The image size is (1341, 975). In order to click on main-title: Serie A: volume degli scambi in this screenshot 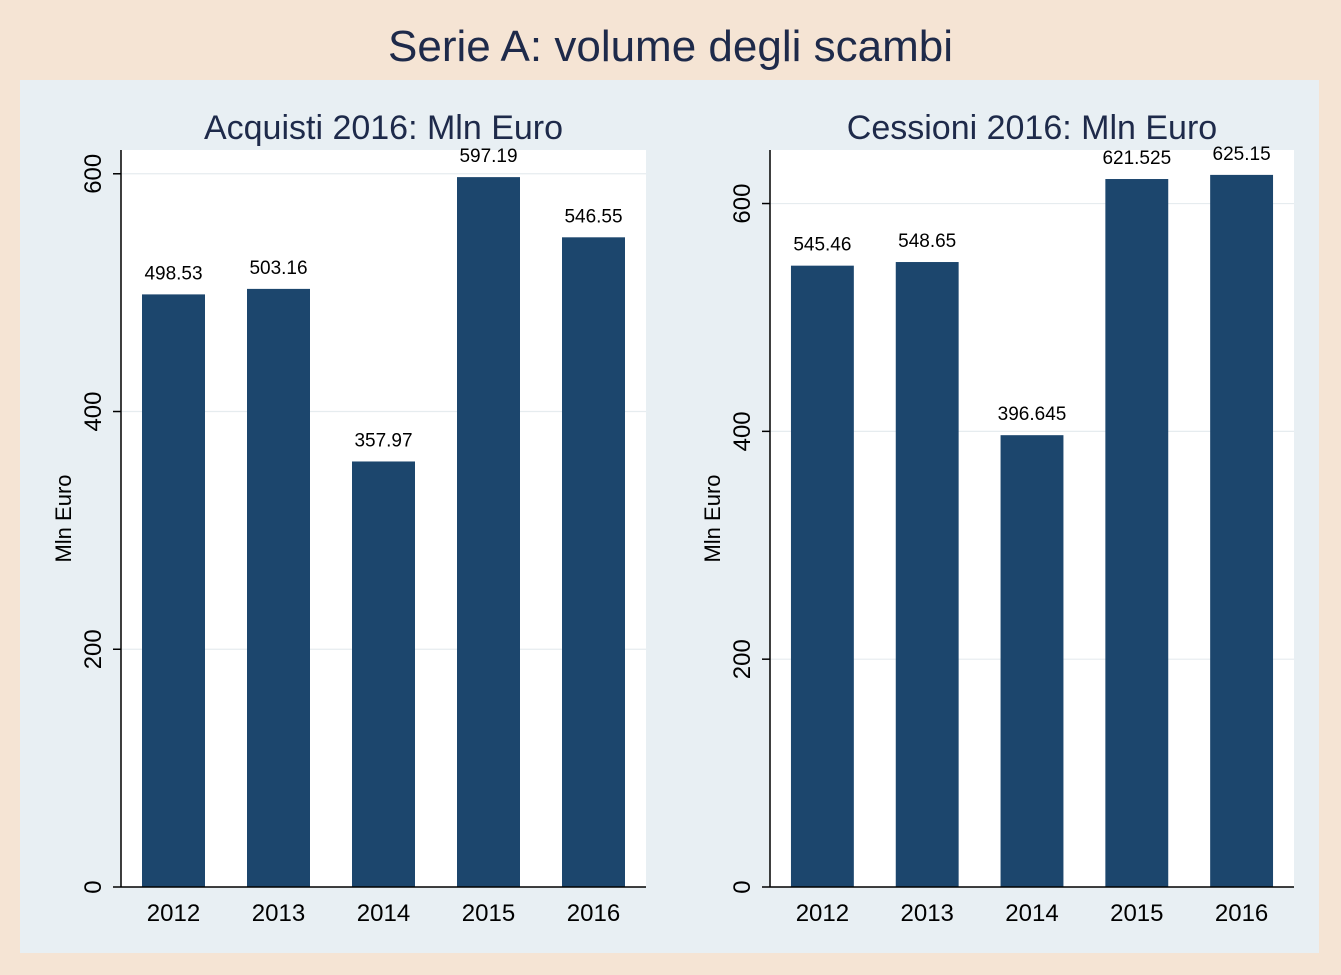, I will do `click(670, 46)`.